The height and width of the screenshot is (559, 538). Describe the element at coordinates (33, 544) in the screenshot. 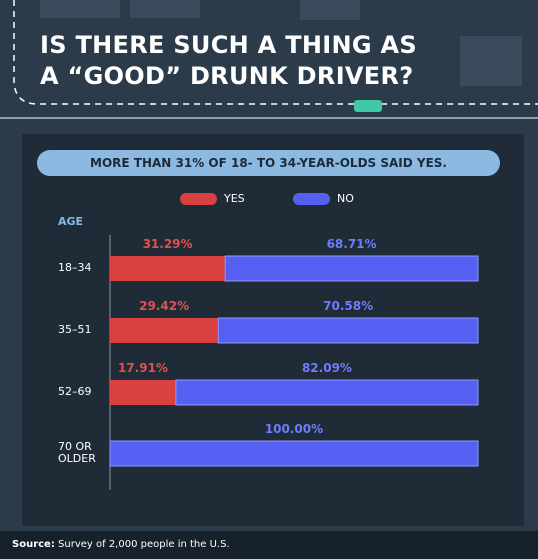

I see `source-label: Source:` at that location.